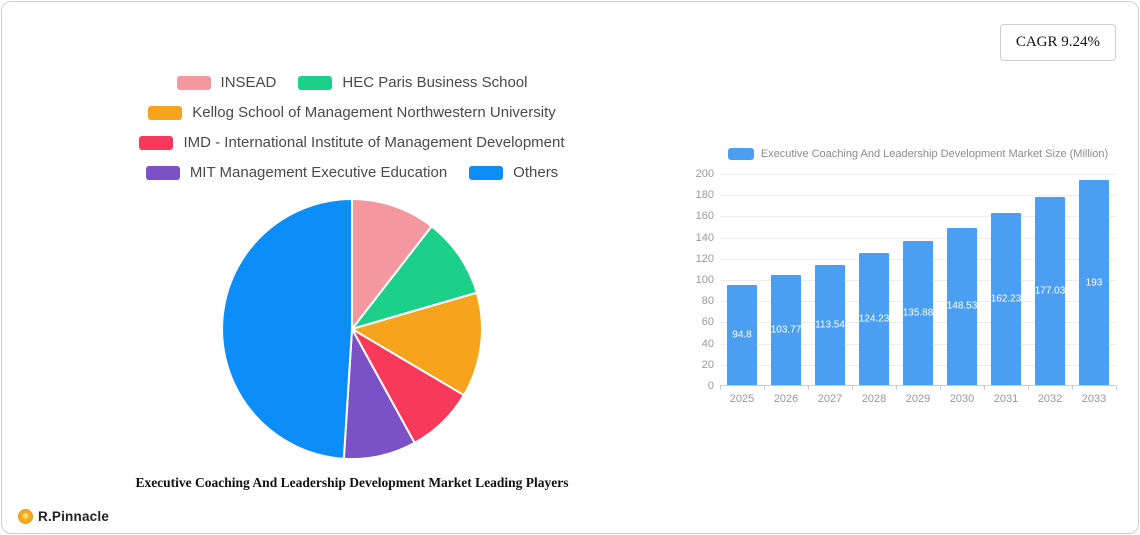 The image size is (1140, 535). What do you see at coordinates (1050, 399) in the screenshot?
I see `x-axis-category-label: 2032` at bounding box center [1050, 399].